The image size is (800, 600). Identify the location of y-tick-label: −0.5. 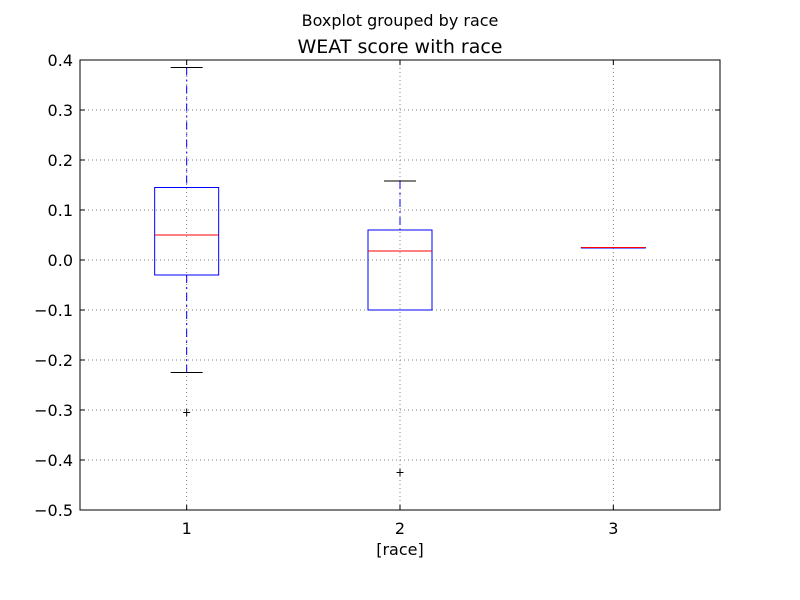
(53, 510).